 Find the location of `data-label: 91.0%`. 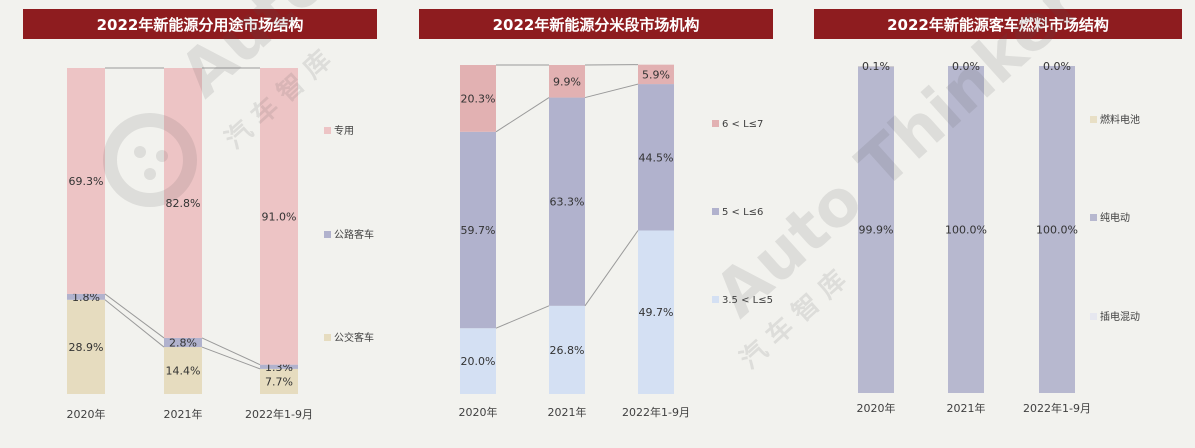

data-label: 91.0% is located at coordinates (279, 216).